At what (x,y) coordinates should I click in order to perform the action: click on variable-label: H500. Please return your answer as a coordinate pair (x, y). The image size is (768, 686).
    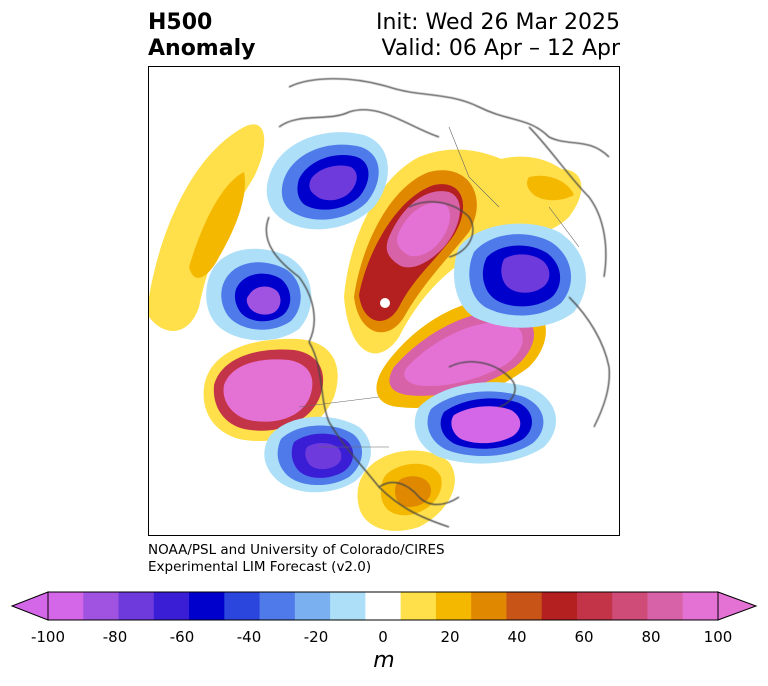
    Looking at the image, I should click on (180, 22).